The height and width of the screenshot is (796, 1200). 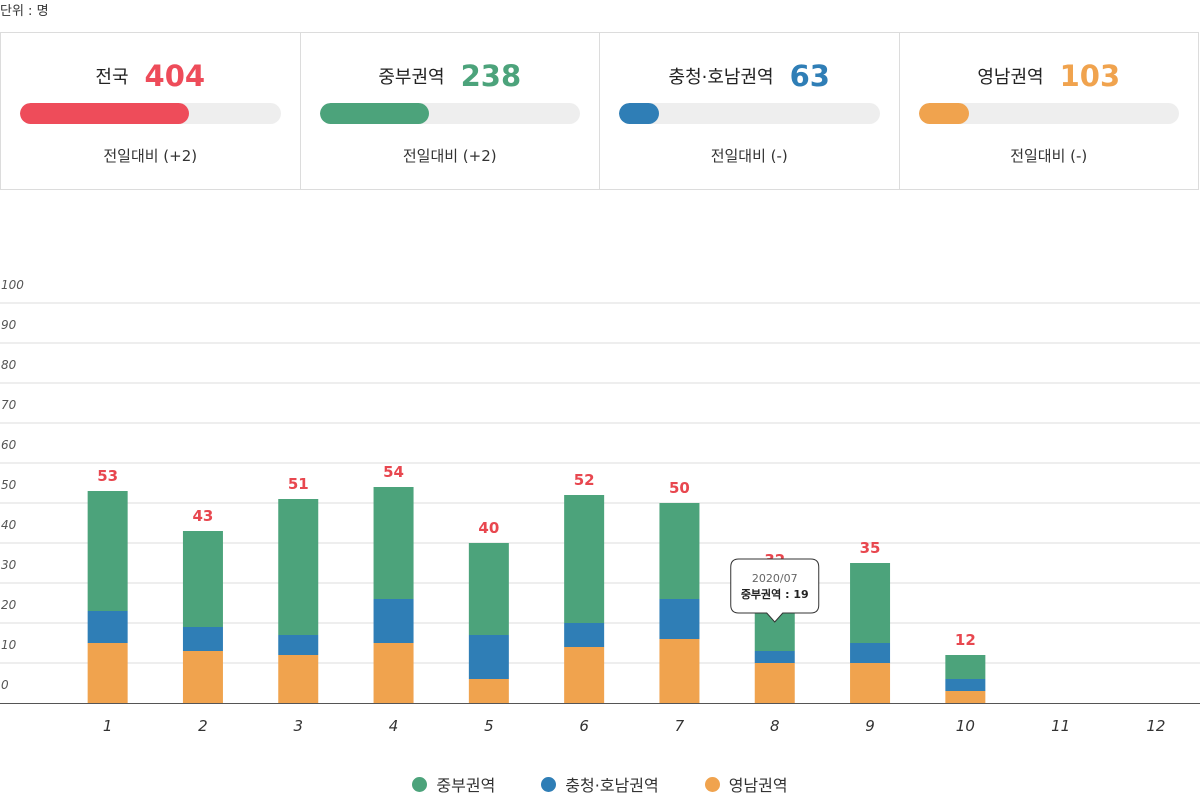 What do you see at coordinates (1010, 77) in the screenshot?
I see `region-name: 영남권역` at bounding box center [1010, 77].